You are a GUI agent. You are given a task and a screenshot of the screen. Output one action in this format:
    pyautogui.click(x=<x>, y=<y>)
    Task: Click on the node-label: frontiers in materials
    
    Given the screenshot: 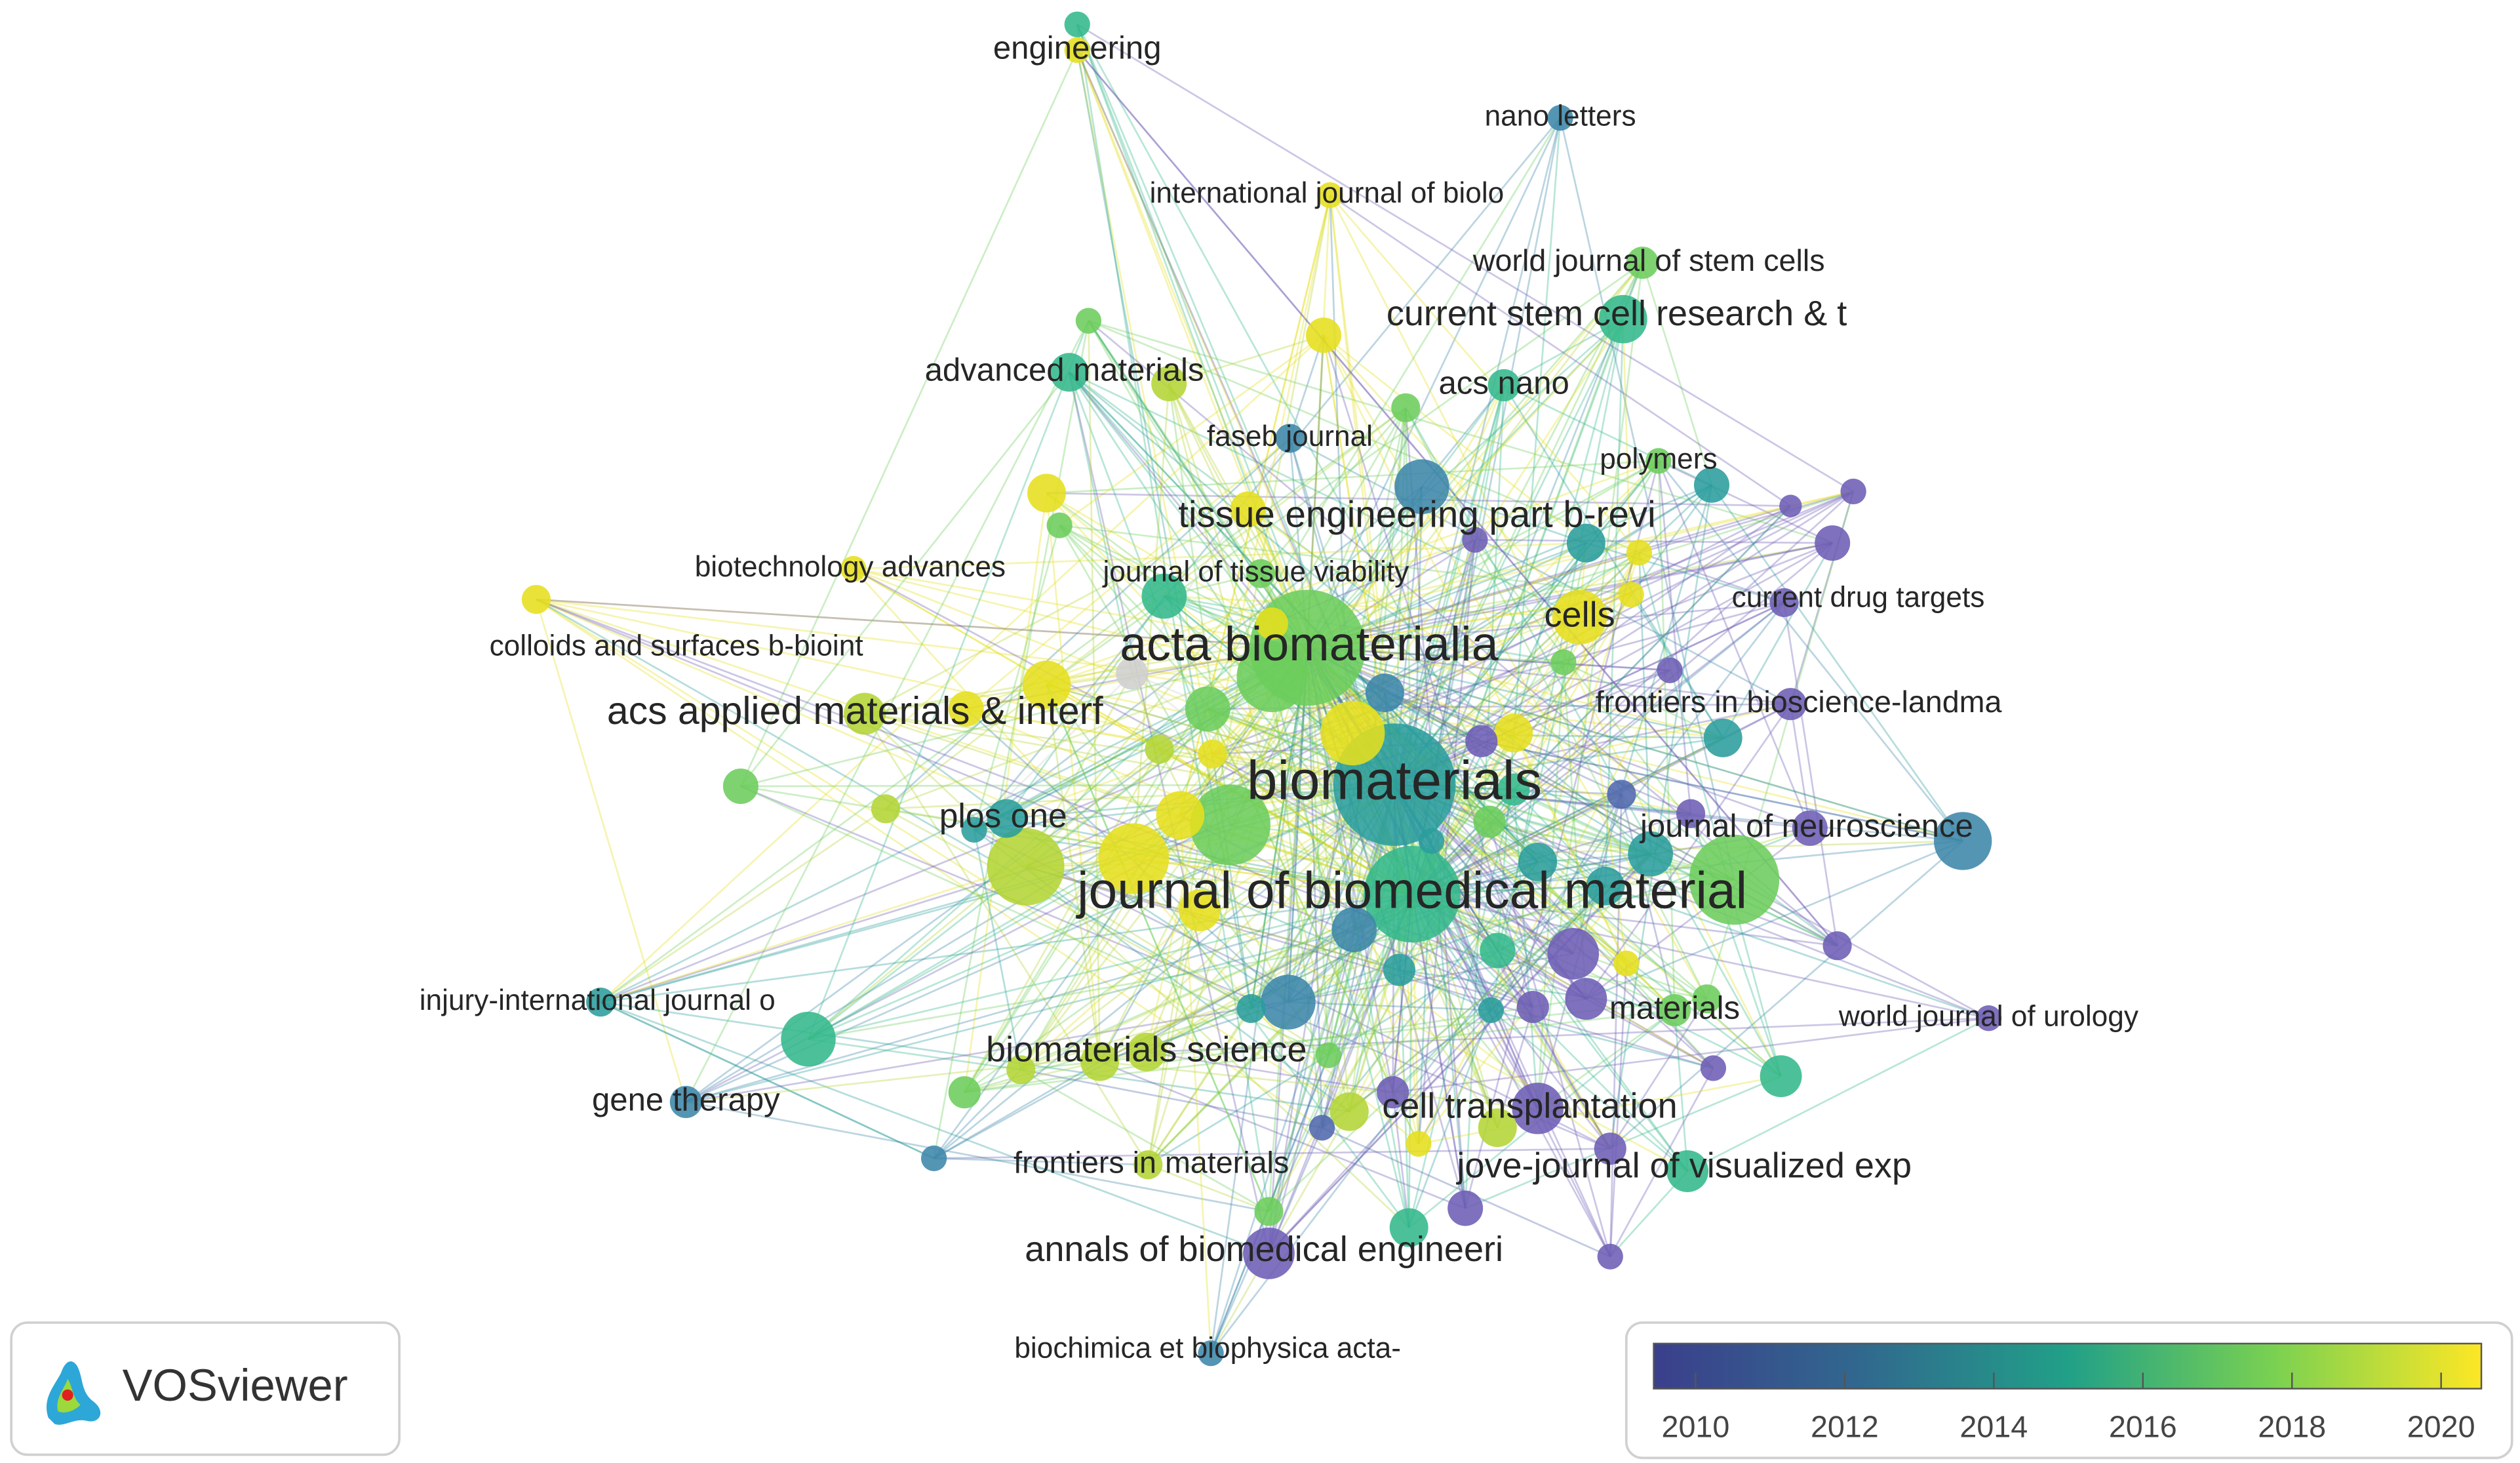 What is the action you would take?
    pyautogui.click(x=1151, y=1163)
    